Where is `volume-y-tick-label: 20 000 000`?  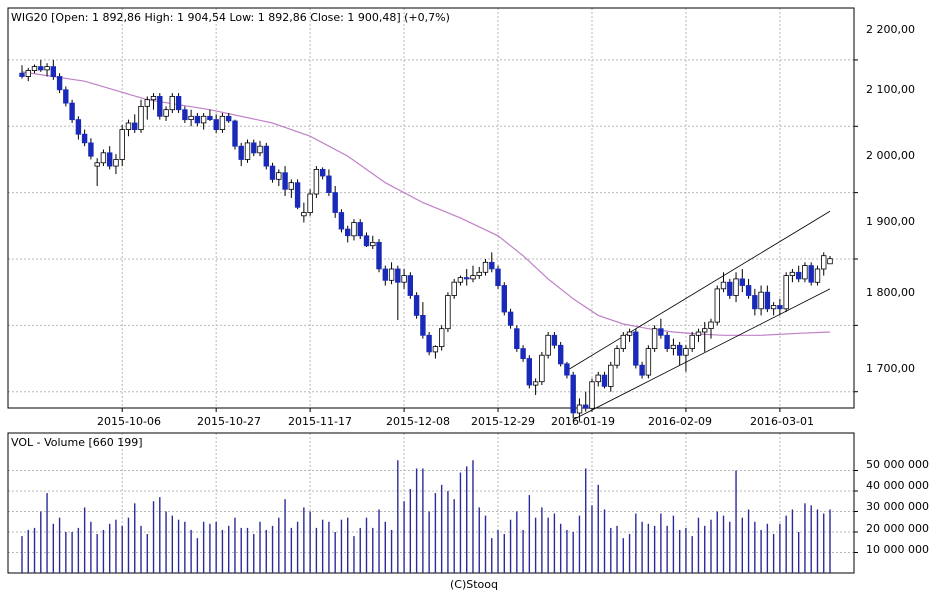
volume-y-tick-label: 20 000 000 is located at coordinates (897, 528).